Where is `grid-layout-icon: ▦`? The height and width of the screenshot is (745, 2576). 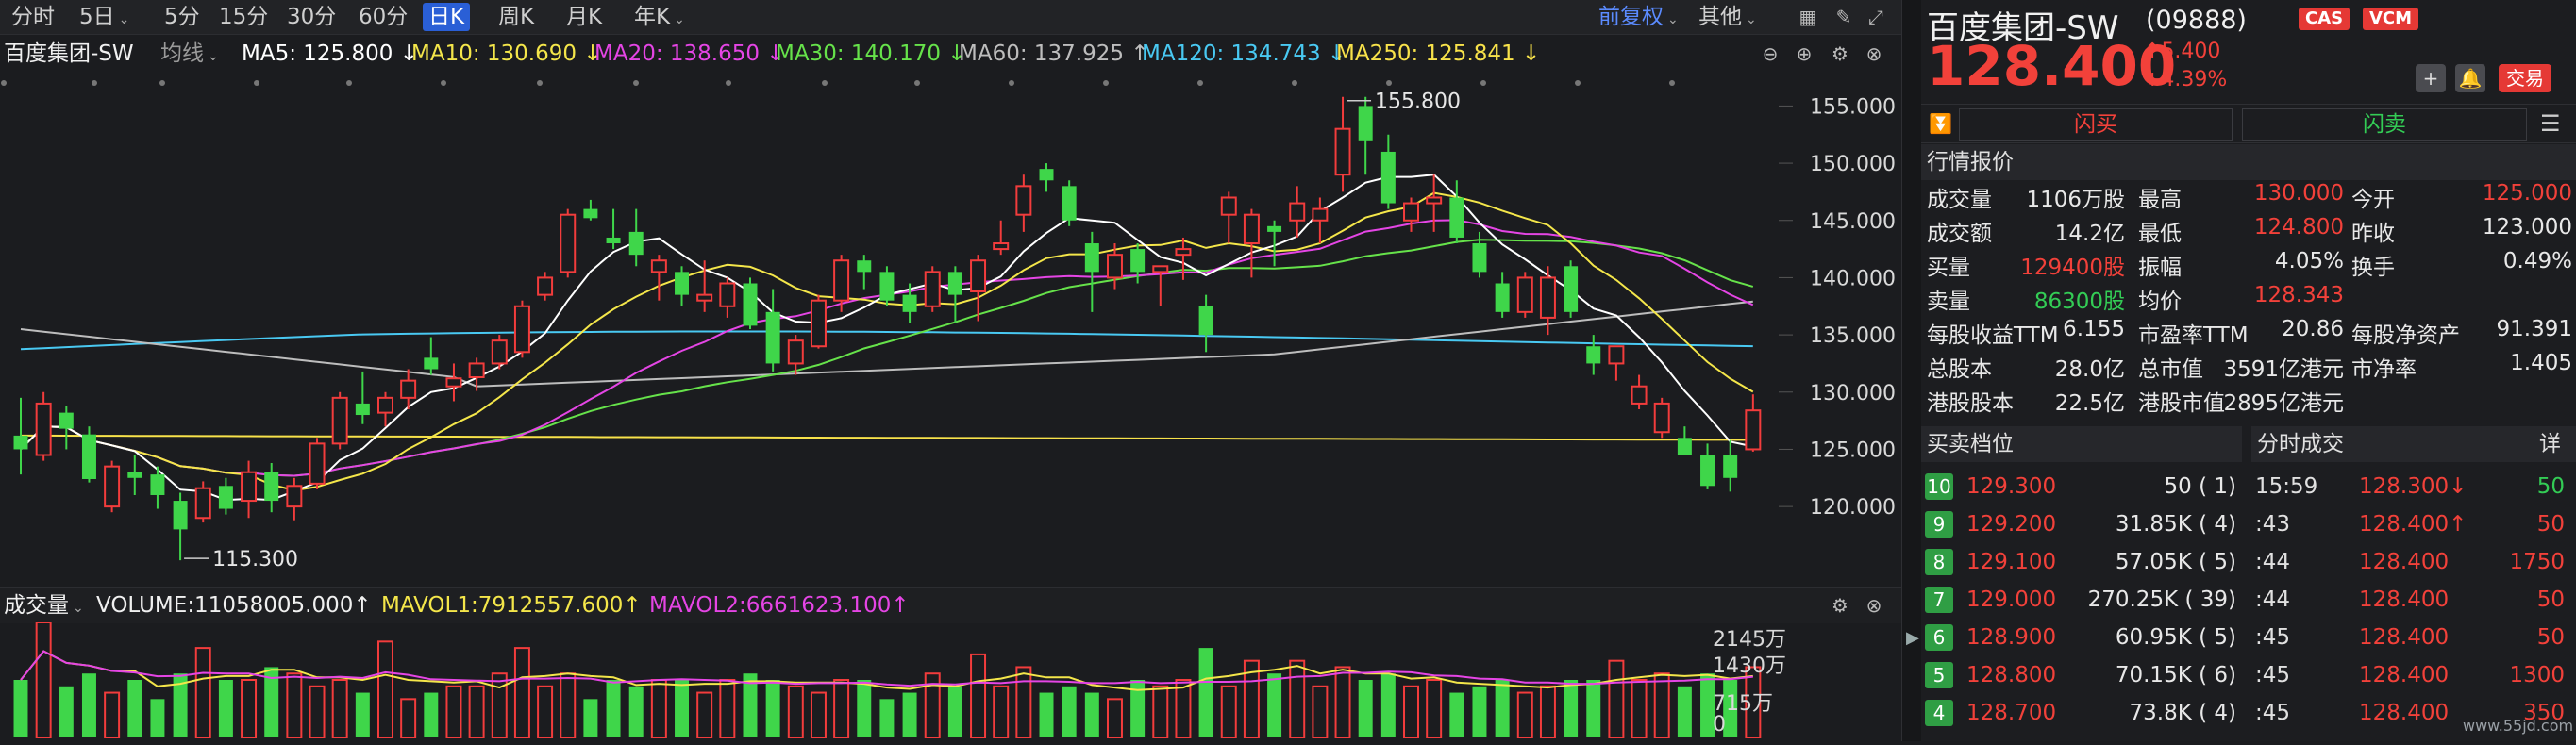
grid-layout-icon: ▦ is located at coordinates (1807, 17).